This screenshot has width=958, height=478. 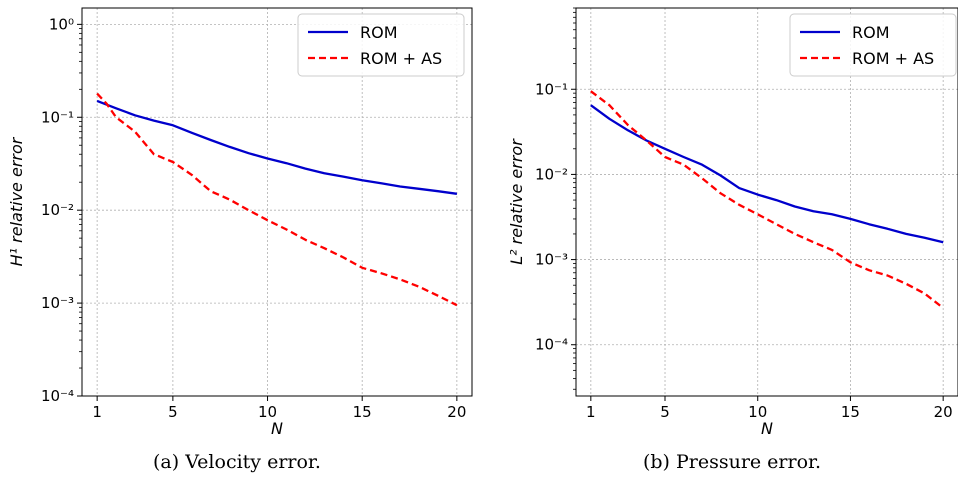 What do you see at coordinates (61, 24) in the screenshot?
I see `y-tick-label: 10⁰` at bounding box center [61, 24].